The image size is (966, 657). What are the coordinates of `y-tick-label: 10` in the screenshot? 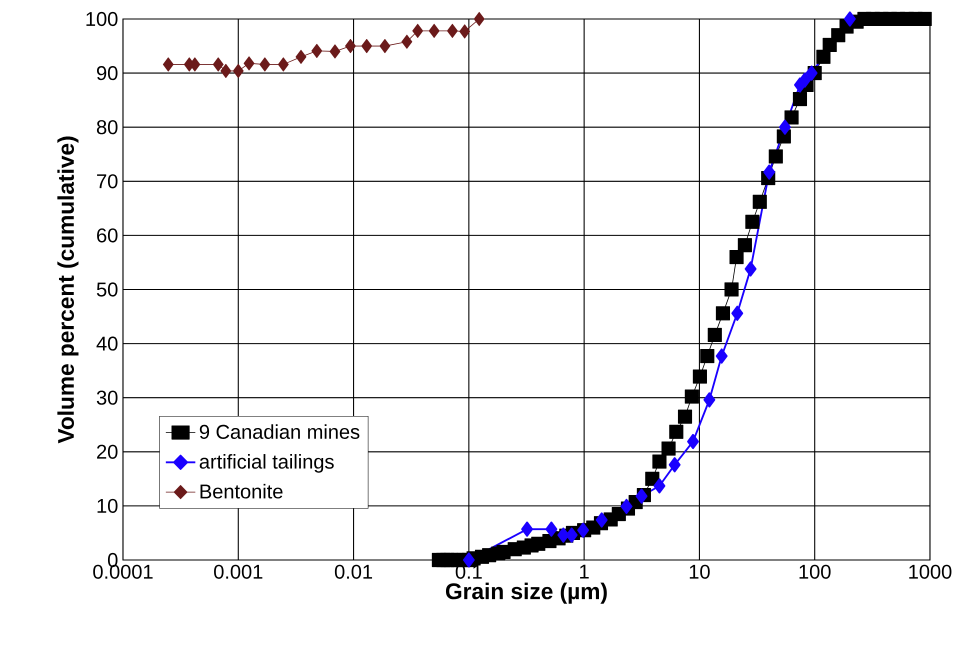 It's located at (108, 505).